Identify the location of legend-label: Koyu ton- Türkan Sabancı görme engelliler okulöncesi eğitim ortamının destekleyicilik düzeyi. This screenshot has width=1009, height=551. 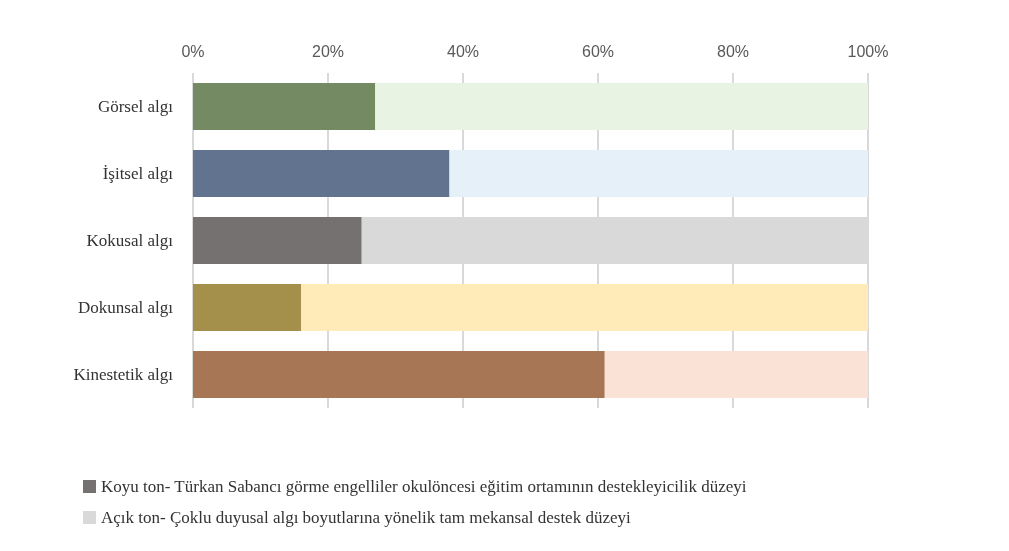
(424, 486).